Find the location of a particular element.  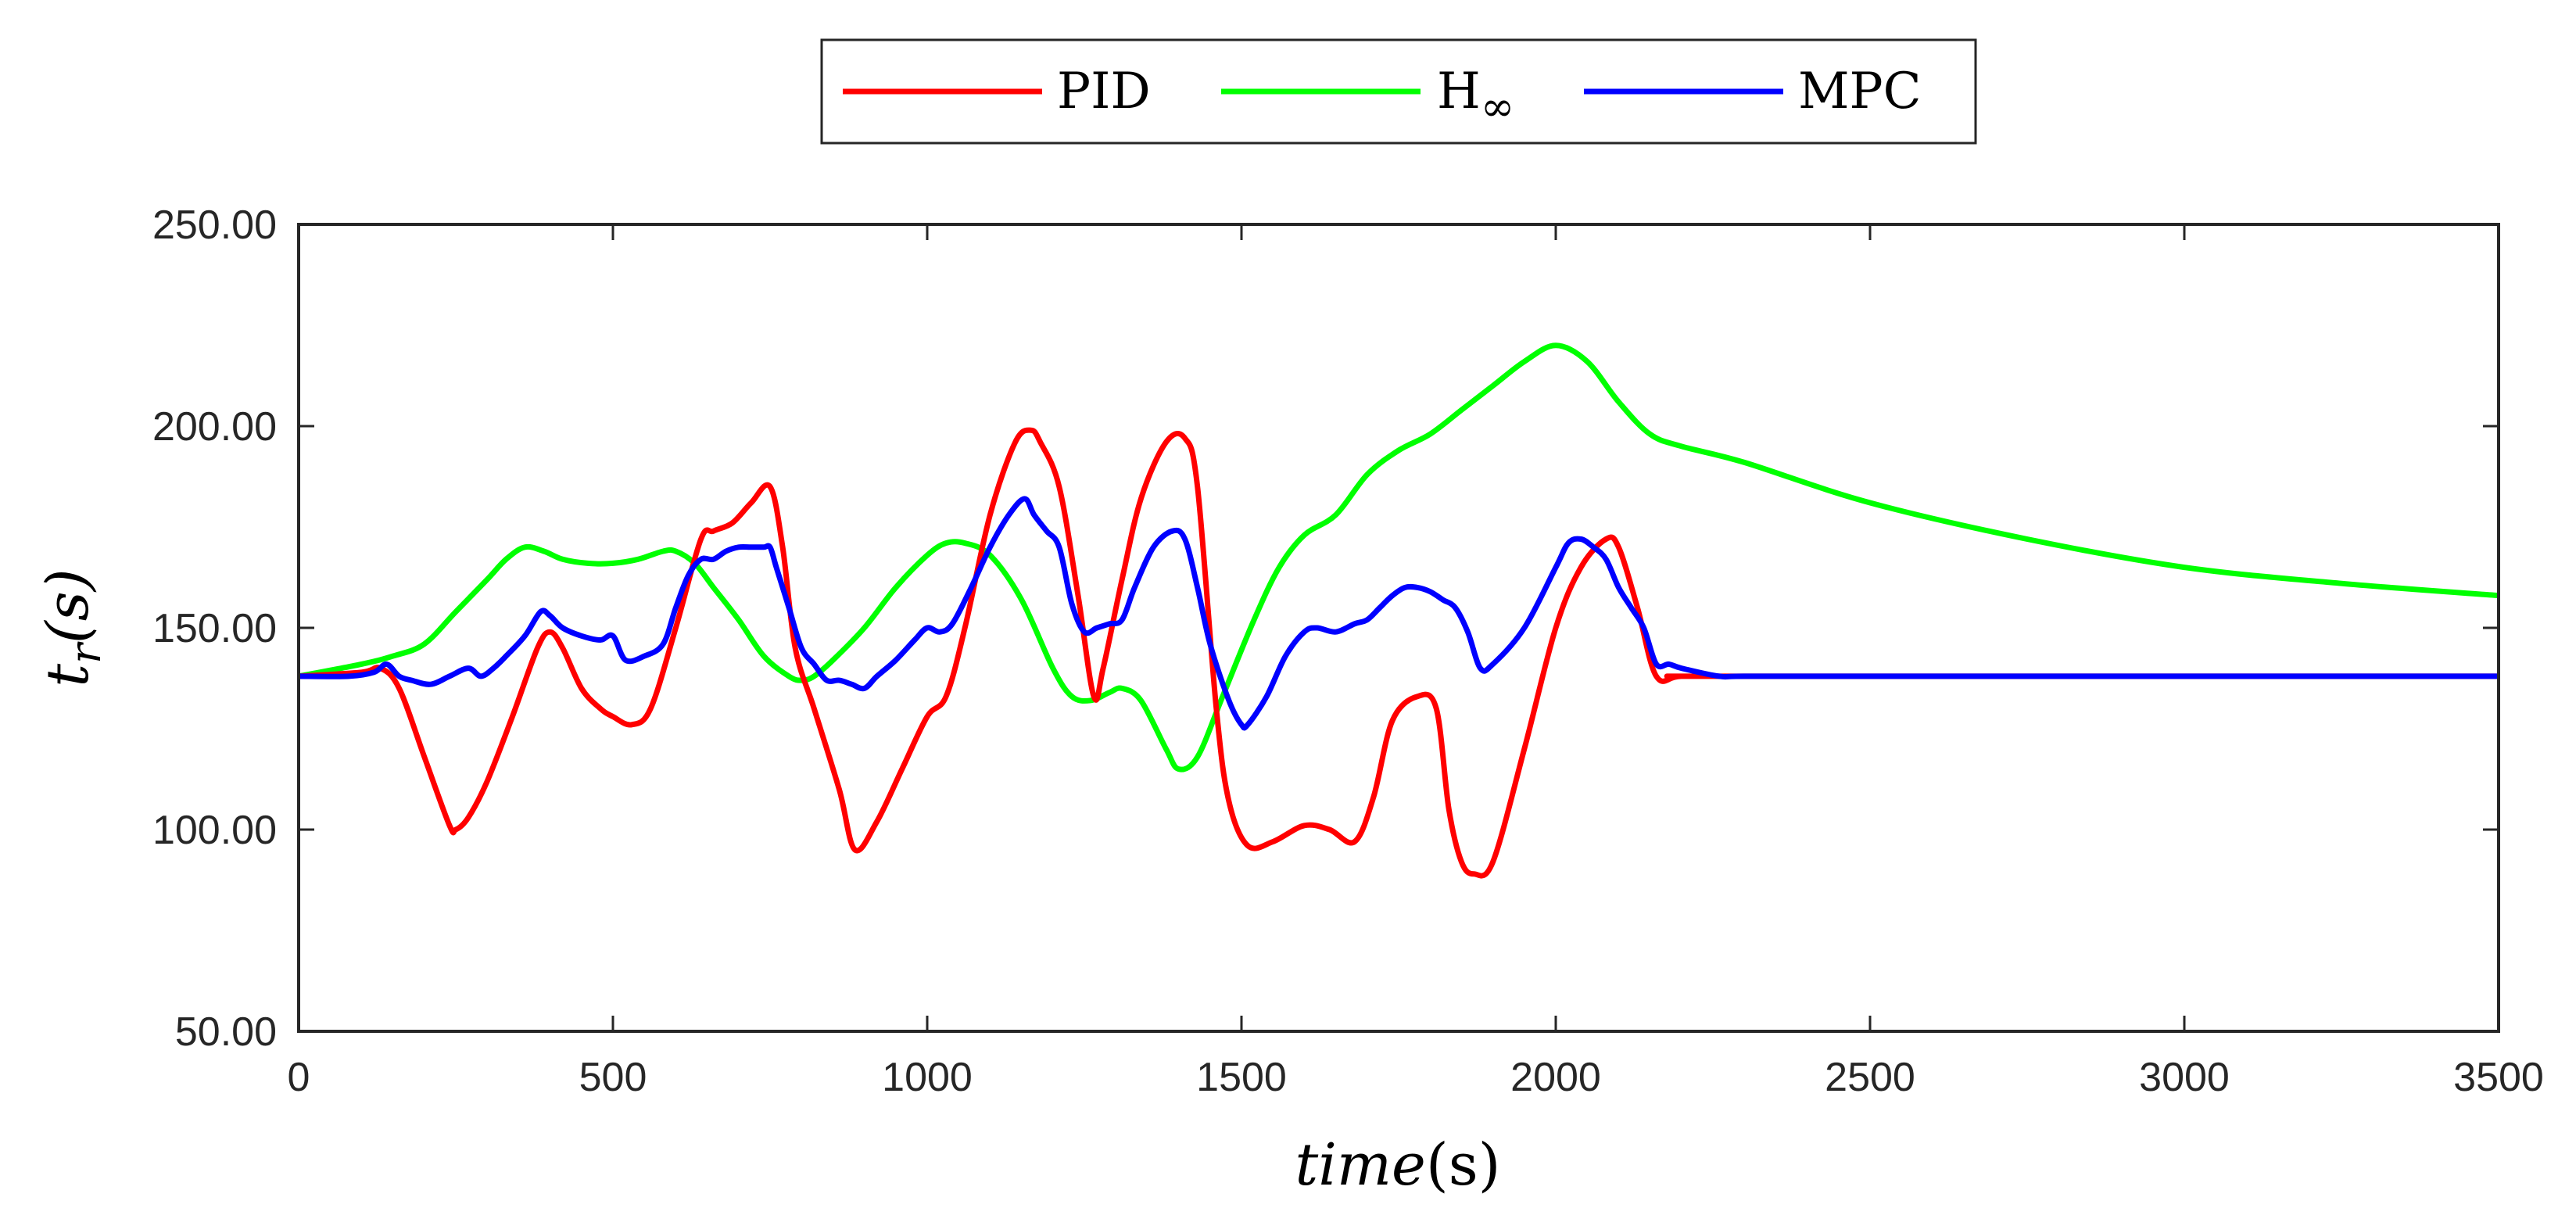

x-tick-label: 1000 is located at coordinates (927, 1077).